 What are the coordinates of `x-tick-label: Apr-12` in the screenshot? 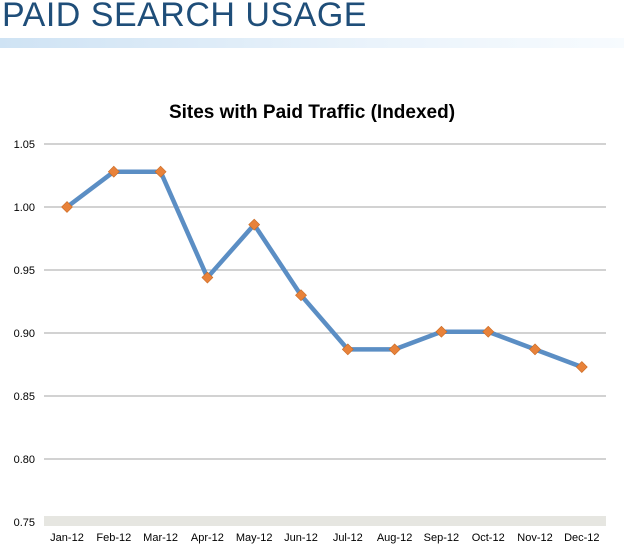 It's located at (207, 538).